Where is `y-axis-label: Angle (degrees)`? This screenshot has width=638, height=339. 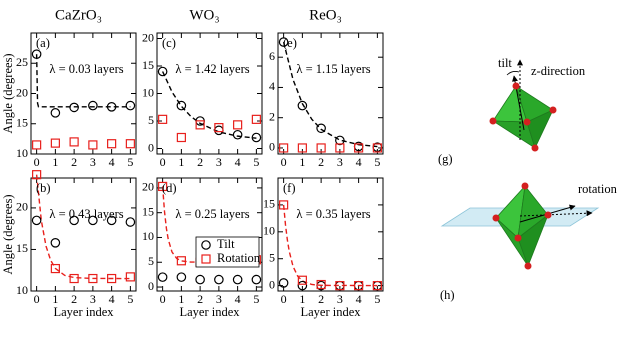
y-axis-label: Angle (degrees) is located at coordinates (8, 234).